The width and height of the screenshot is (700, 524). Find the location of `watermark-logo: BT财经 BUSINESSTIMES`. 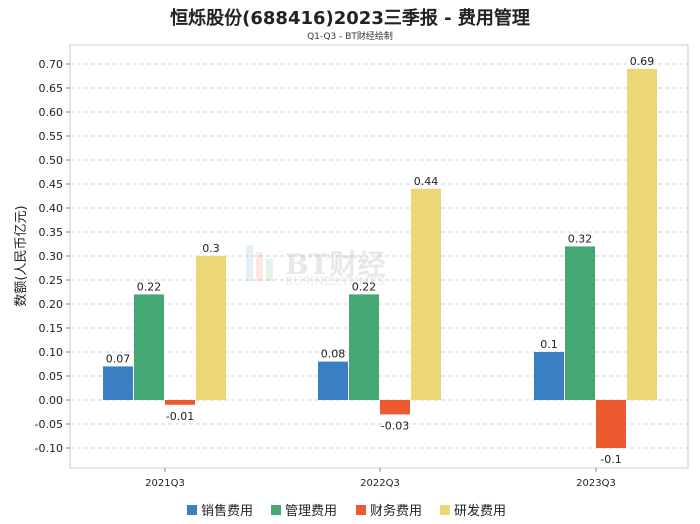

watermark-logo: BT财经 BUSINESSTIMES is located at coordinates (316, 266).